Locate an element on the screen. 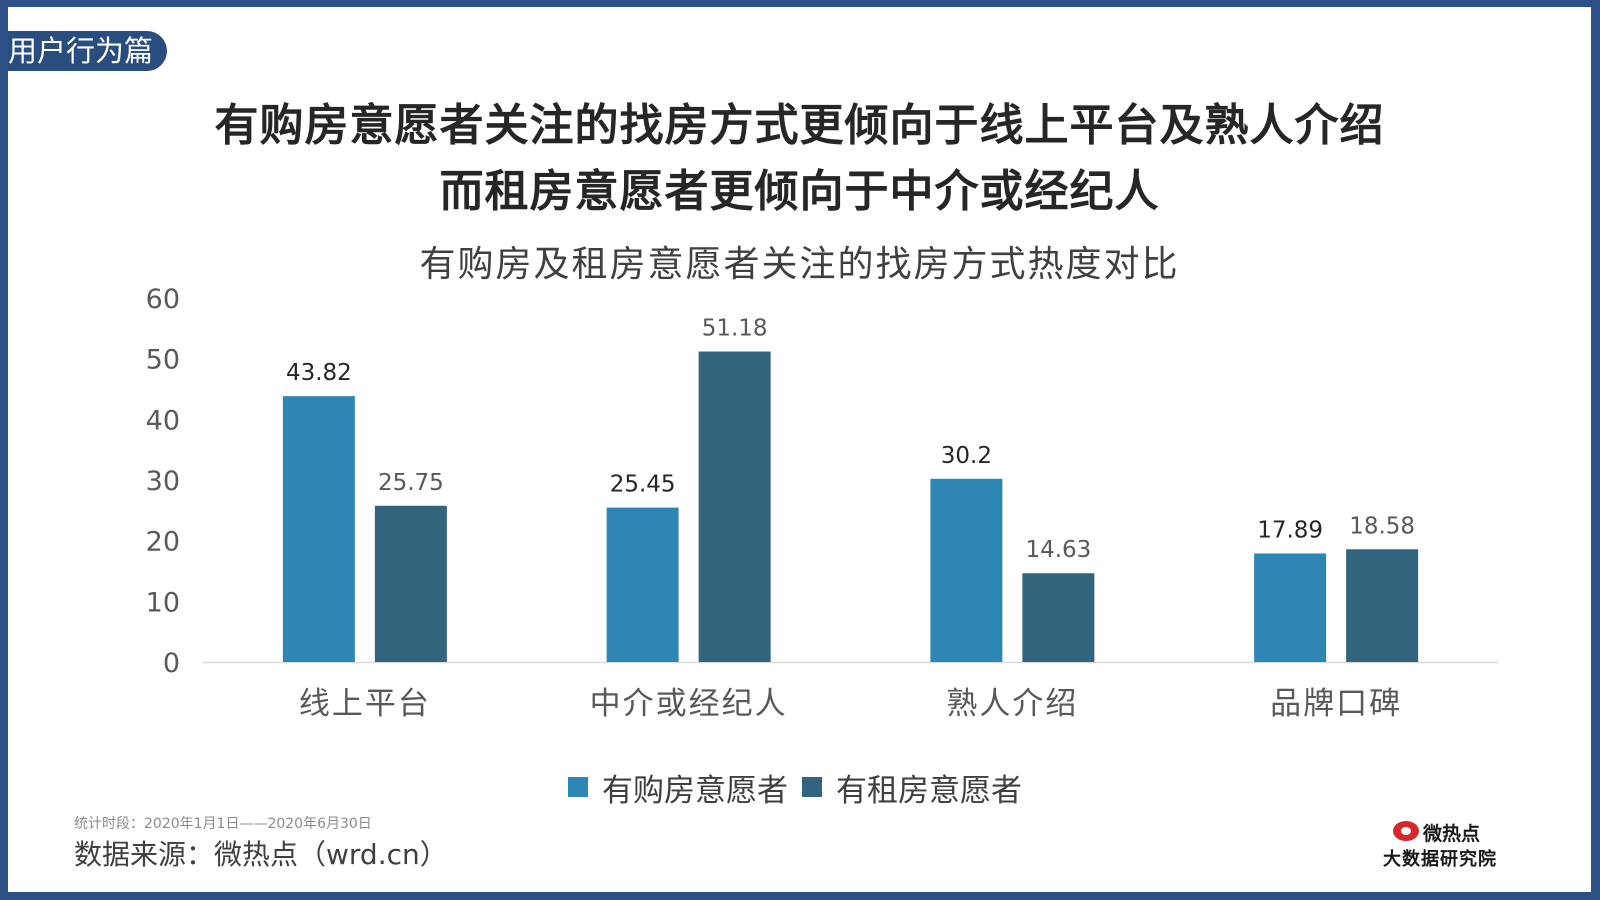 This screenshot has width=1600, height=900. data-label: 17.89 is located at coordinates (1290, 530).